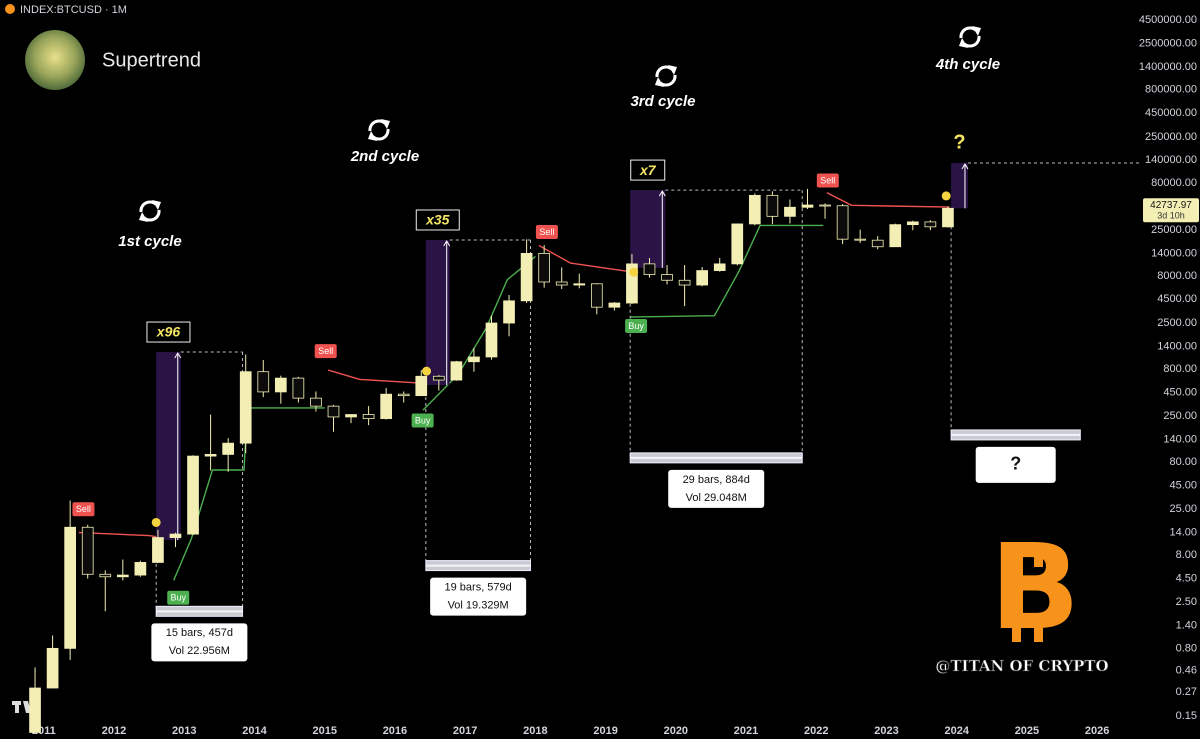 The image size is (1200, 739). I want to click on price-tag-value: 42737.97, so click(1171, 205).